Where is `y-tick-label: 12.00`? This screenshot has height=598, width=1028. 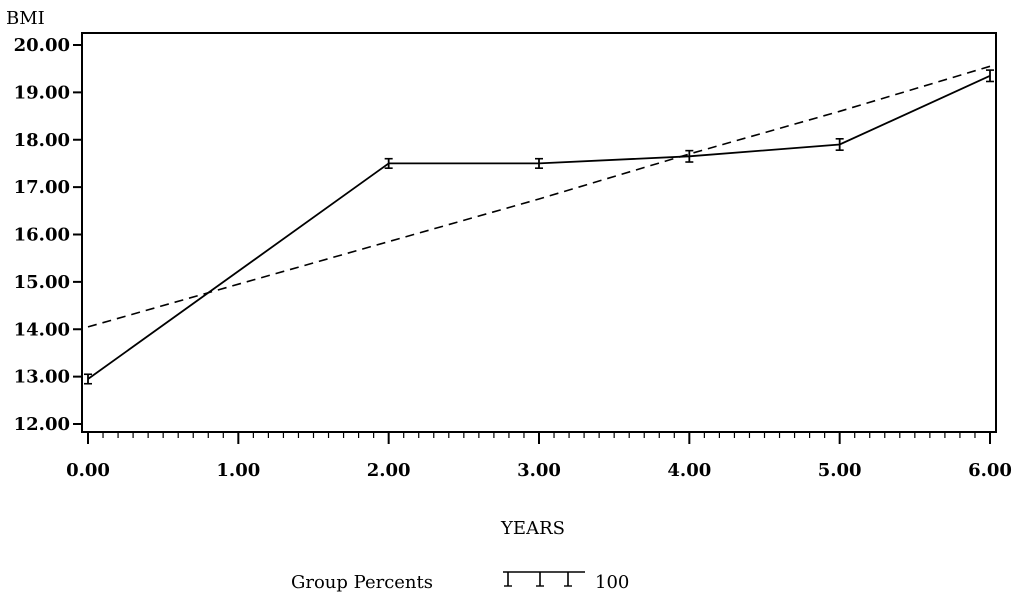 y-tick-label: 12.00 is located at coordinates (42, 424).